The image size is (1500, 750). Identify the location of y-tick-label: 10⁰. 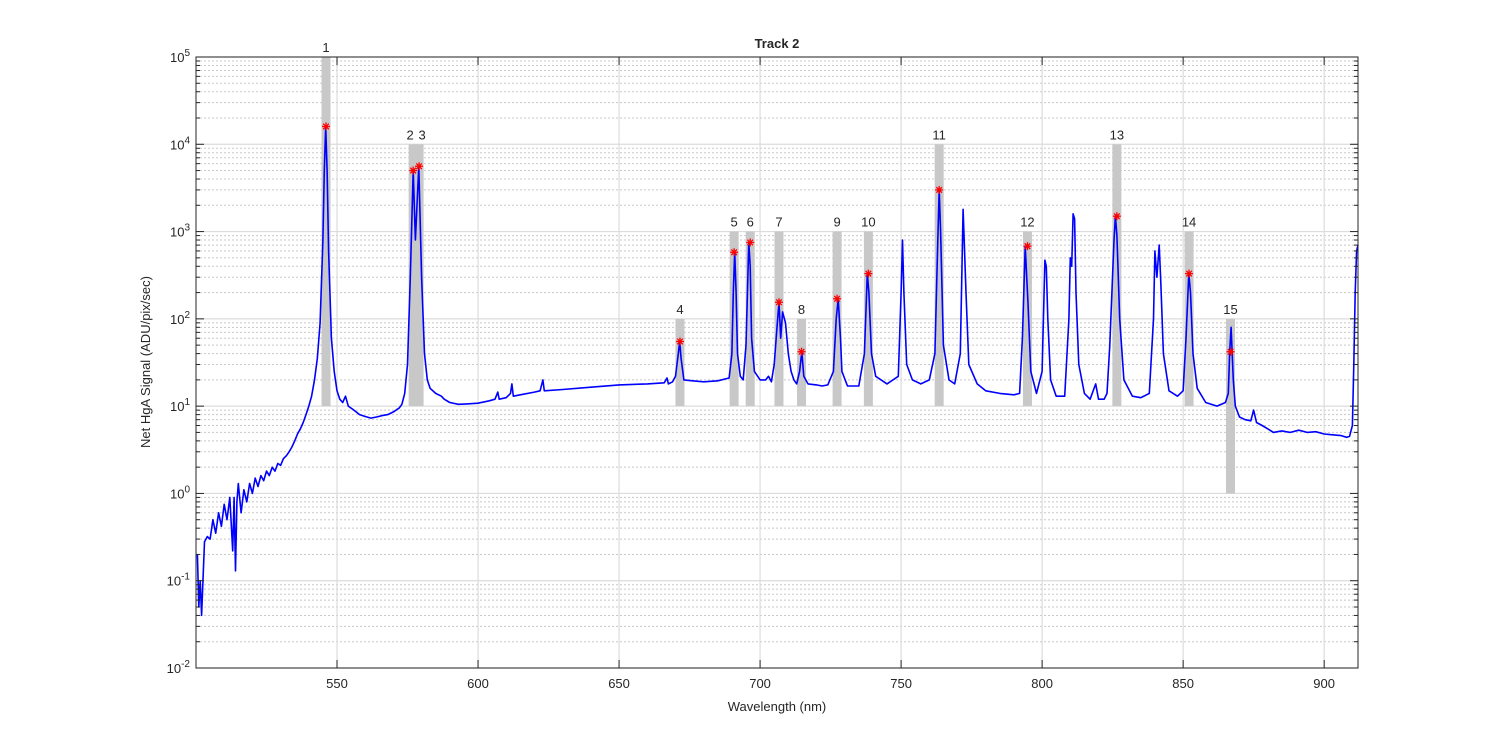
(180, 492).